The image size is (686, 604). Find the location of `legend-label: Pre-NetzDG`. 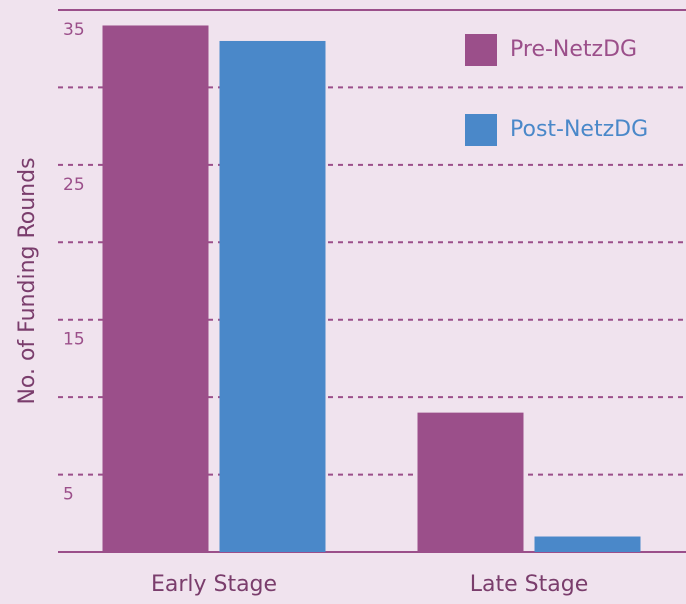

legend-label: Pre-NetzDG is located at coordinates (573, 49).